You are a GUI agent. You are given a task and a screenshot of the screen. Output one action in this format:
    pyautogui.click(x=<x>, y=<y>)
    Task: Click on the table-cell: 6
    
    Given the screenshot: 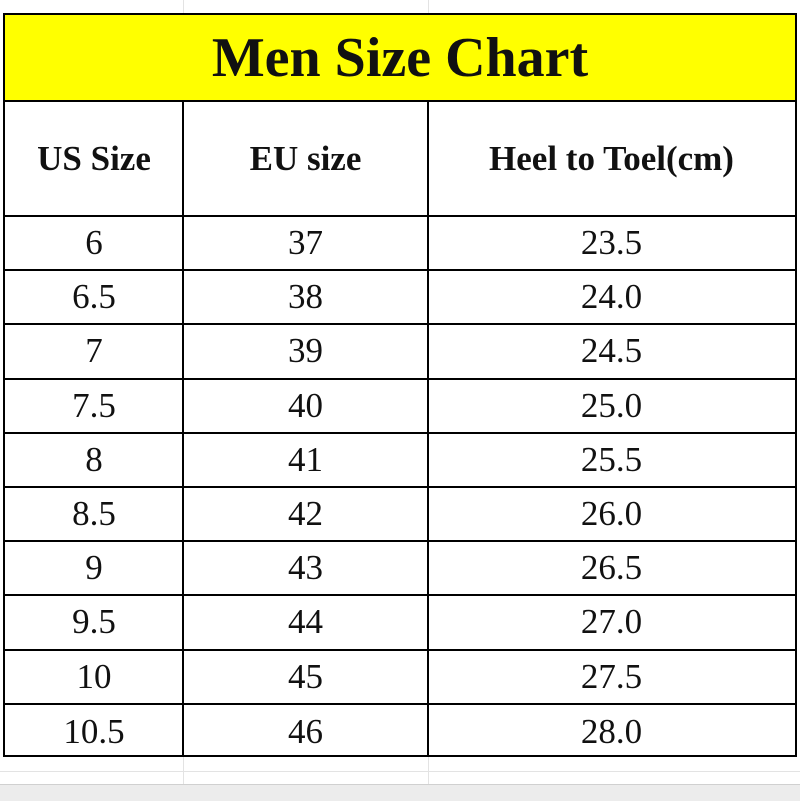 What is the action you would take?
    pyautogui.click(x=94, y=244)
    